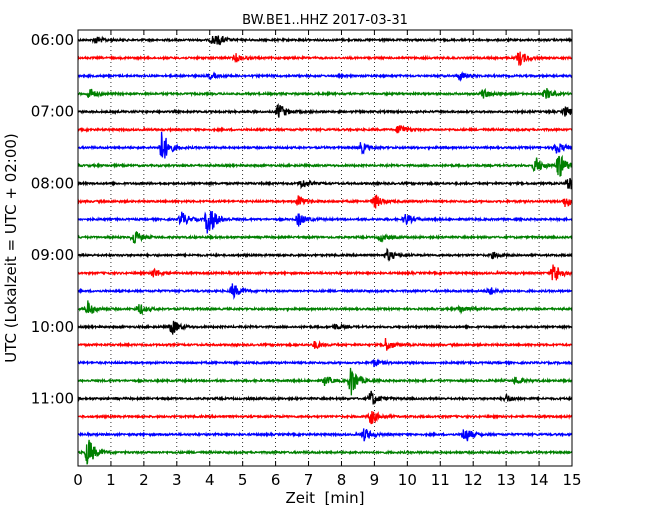 Image resolution: width=650 pixels, height=520 pixels. Describe the element at coordinates (243, 480) in the screenshot. I see `x-tick-label: 5` at that location.